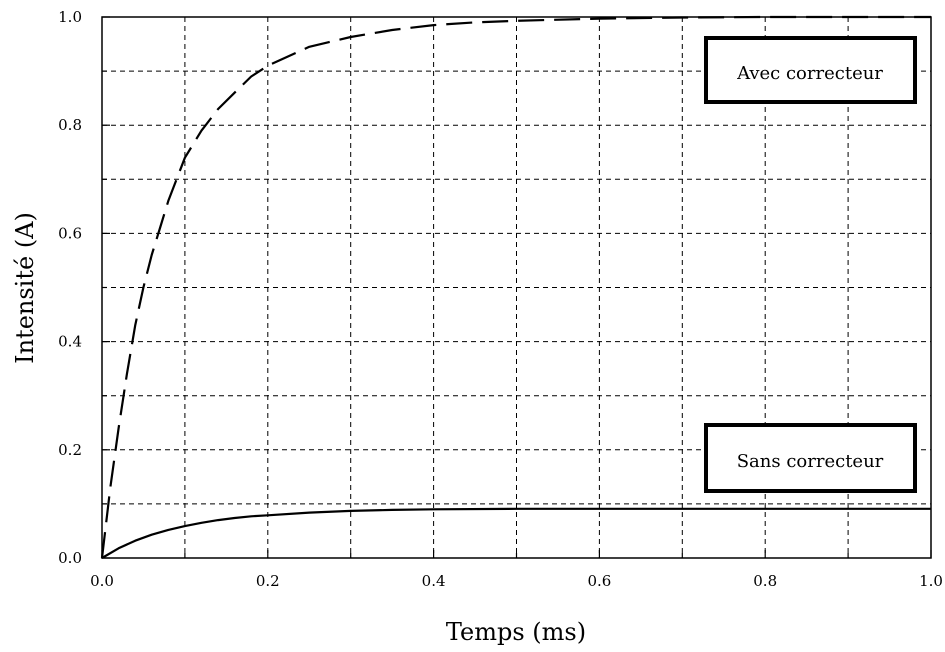 The height and width of the screenshot is (652, 945). Describe the element at coordinates (70, 287) in the screenshot. I see `y-tick-labels: 0.0 0.2 0.4 0.6 0.8 1.0` at that location.